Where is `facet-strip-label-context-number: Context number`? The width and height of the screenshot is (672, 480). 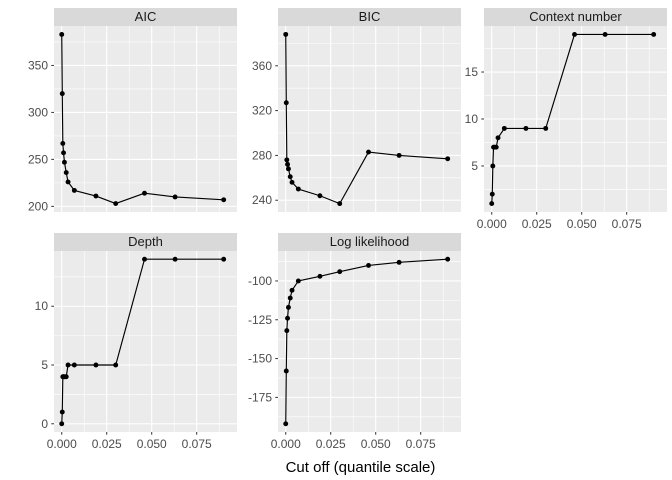 facet-strip-label-context-number: Context number is located at coordinates (575, 16).